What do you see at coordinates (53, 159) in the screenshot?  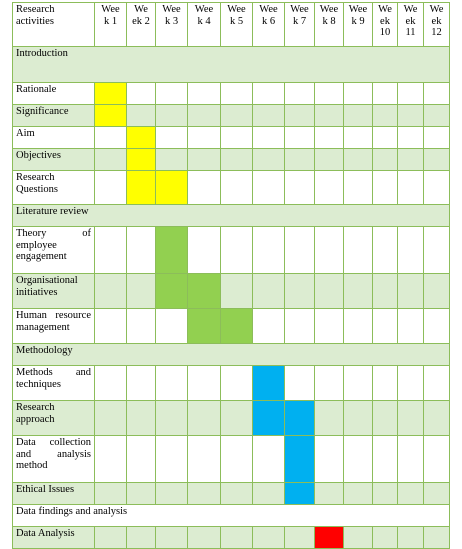 I see `activity-label-objectives: Objectives` at bounding box center [53, 159].